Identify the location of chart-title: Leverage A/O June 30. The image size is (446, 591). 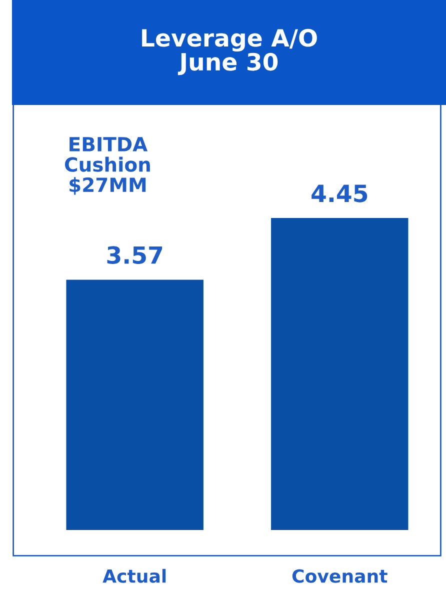
(229, 52).